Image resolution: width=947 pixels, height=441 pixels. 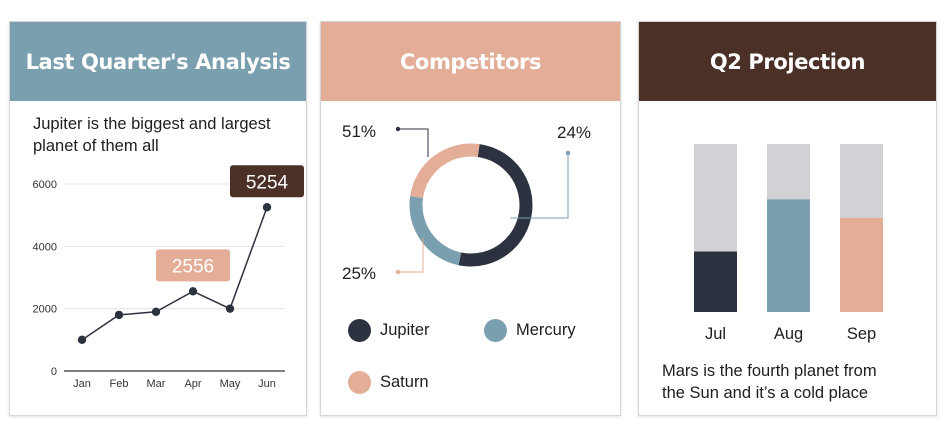 I want to click on analysis-card-title: Last Quarter's Analysis, so click(x=158, y=61).